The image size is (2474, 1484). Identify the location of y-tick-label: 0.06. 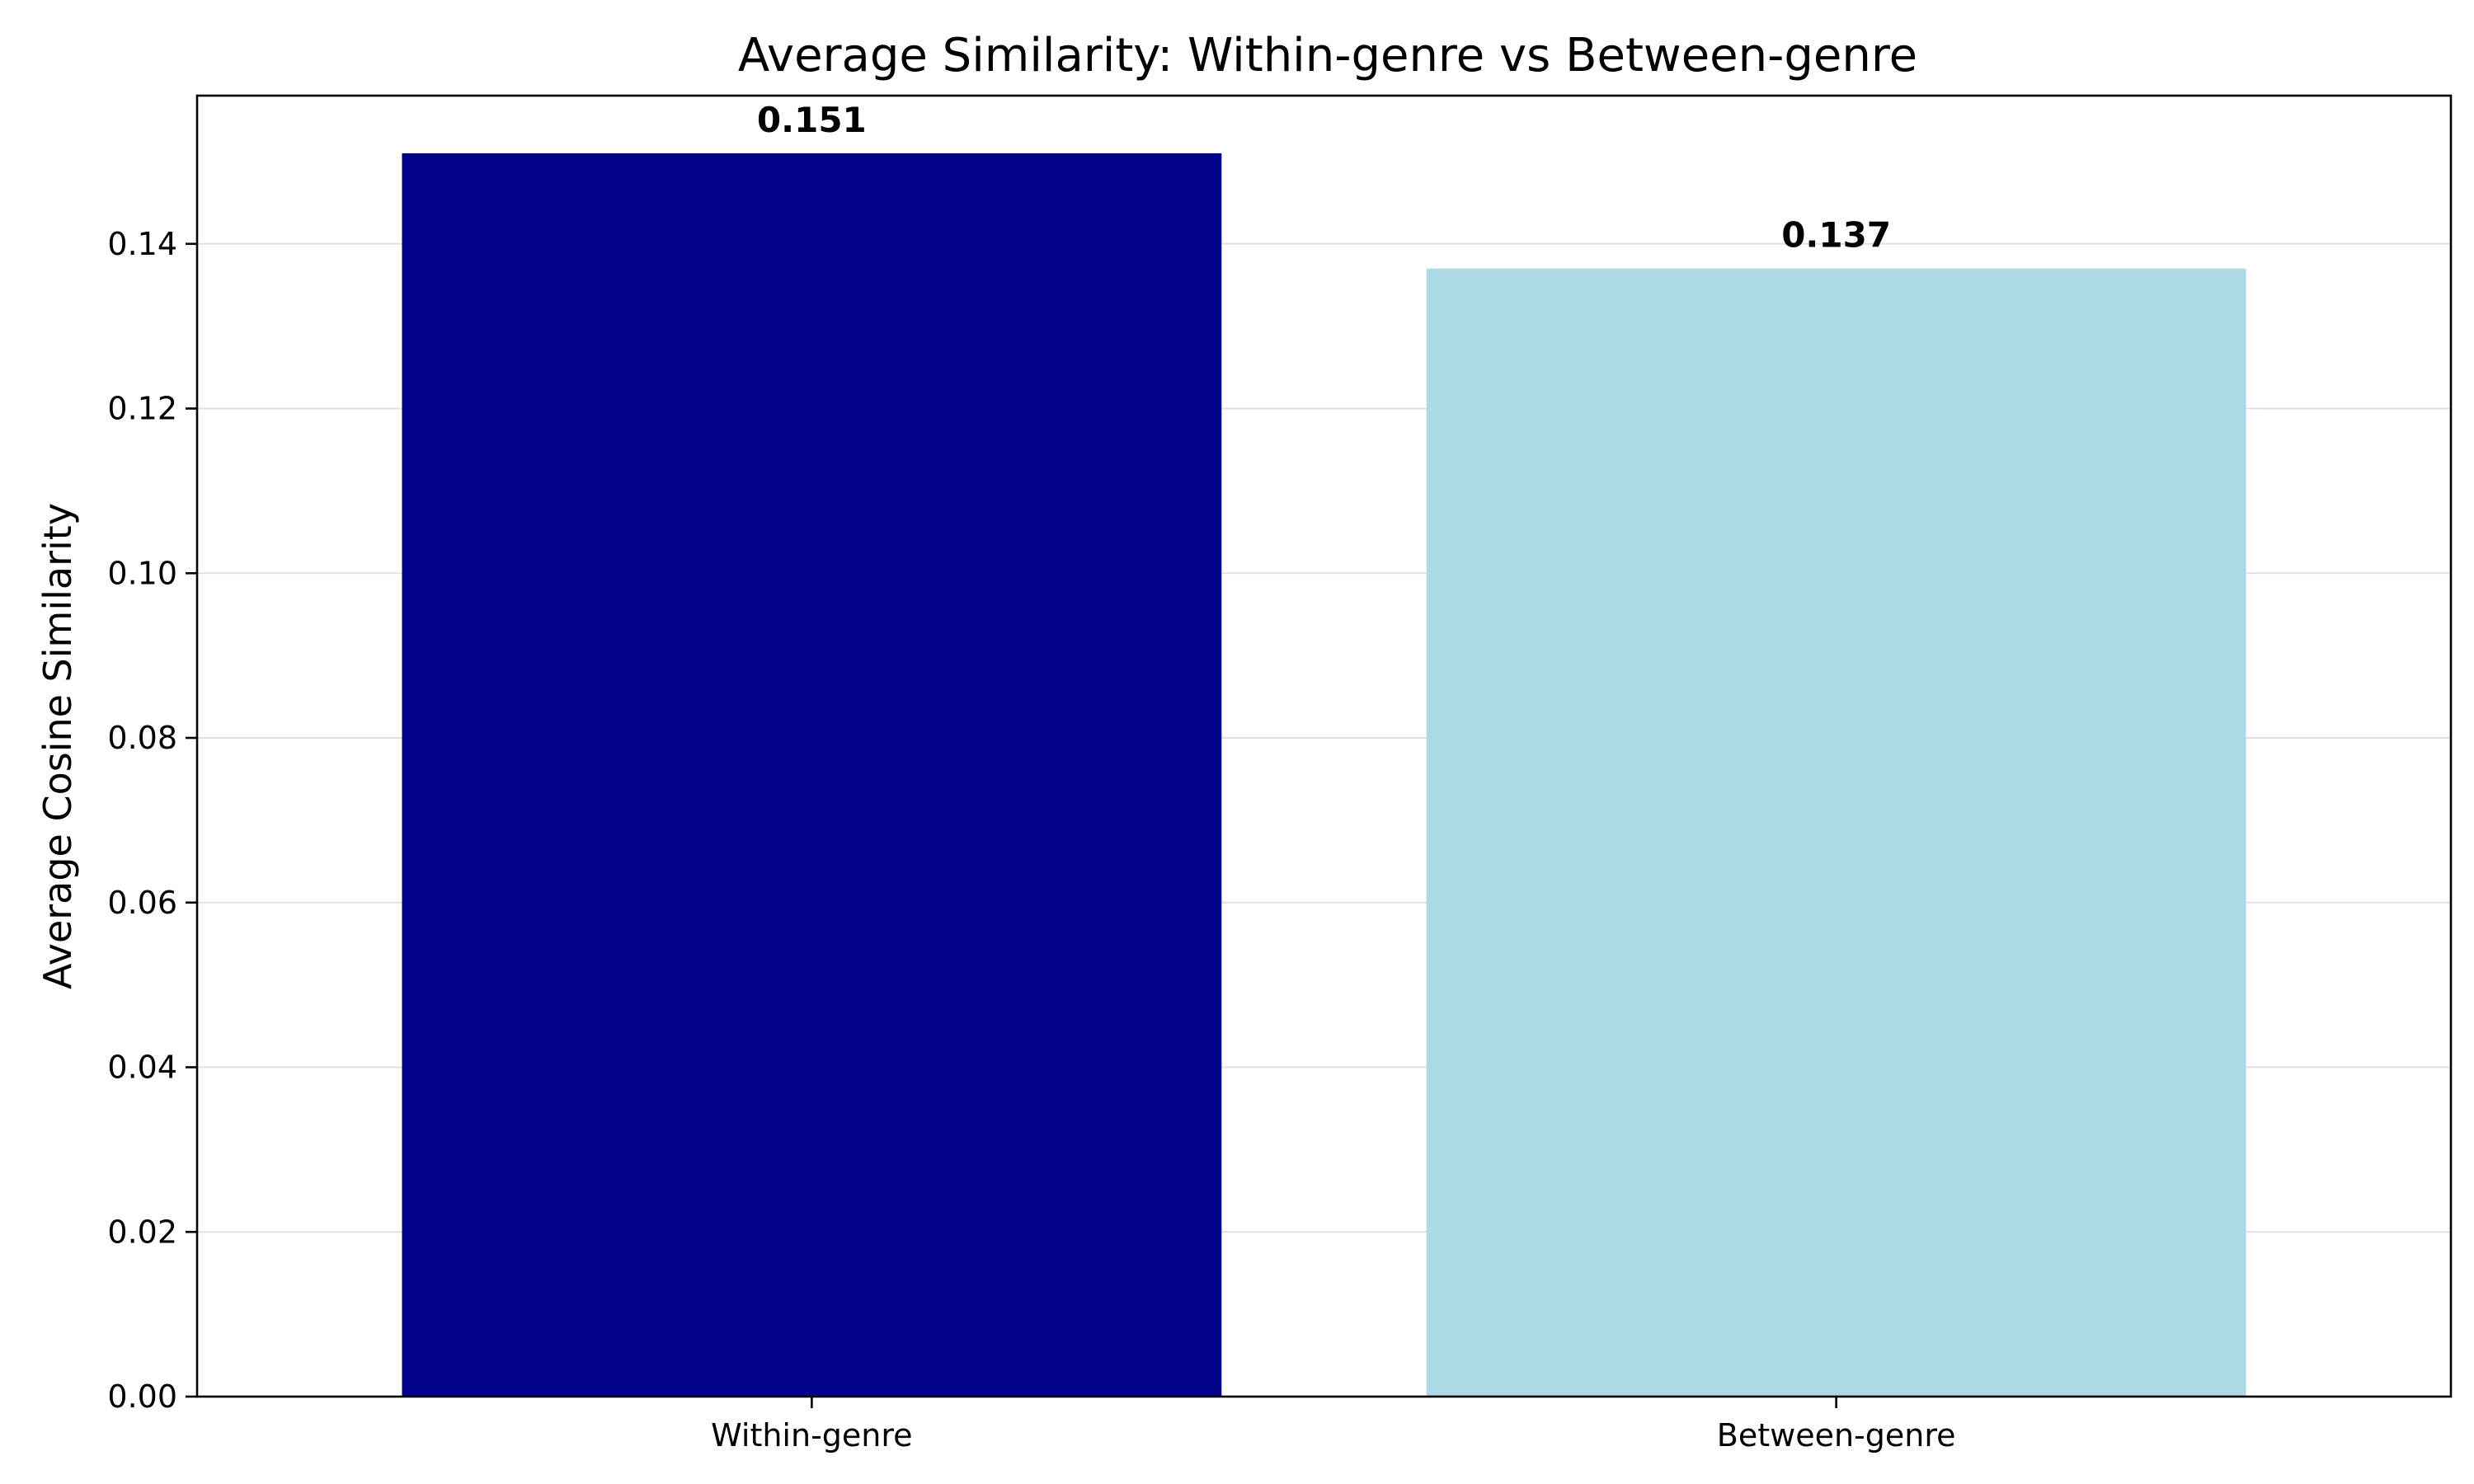
(142, 903).